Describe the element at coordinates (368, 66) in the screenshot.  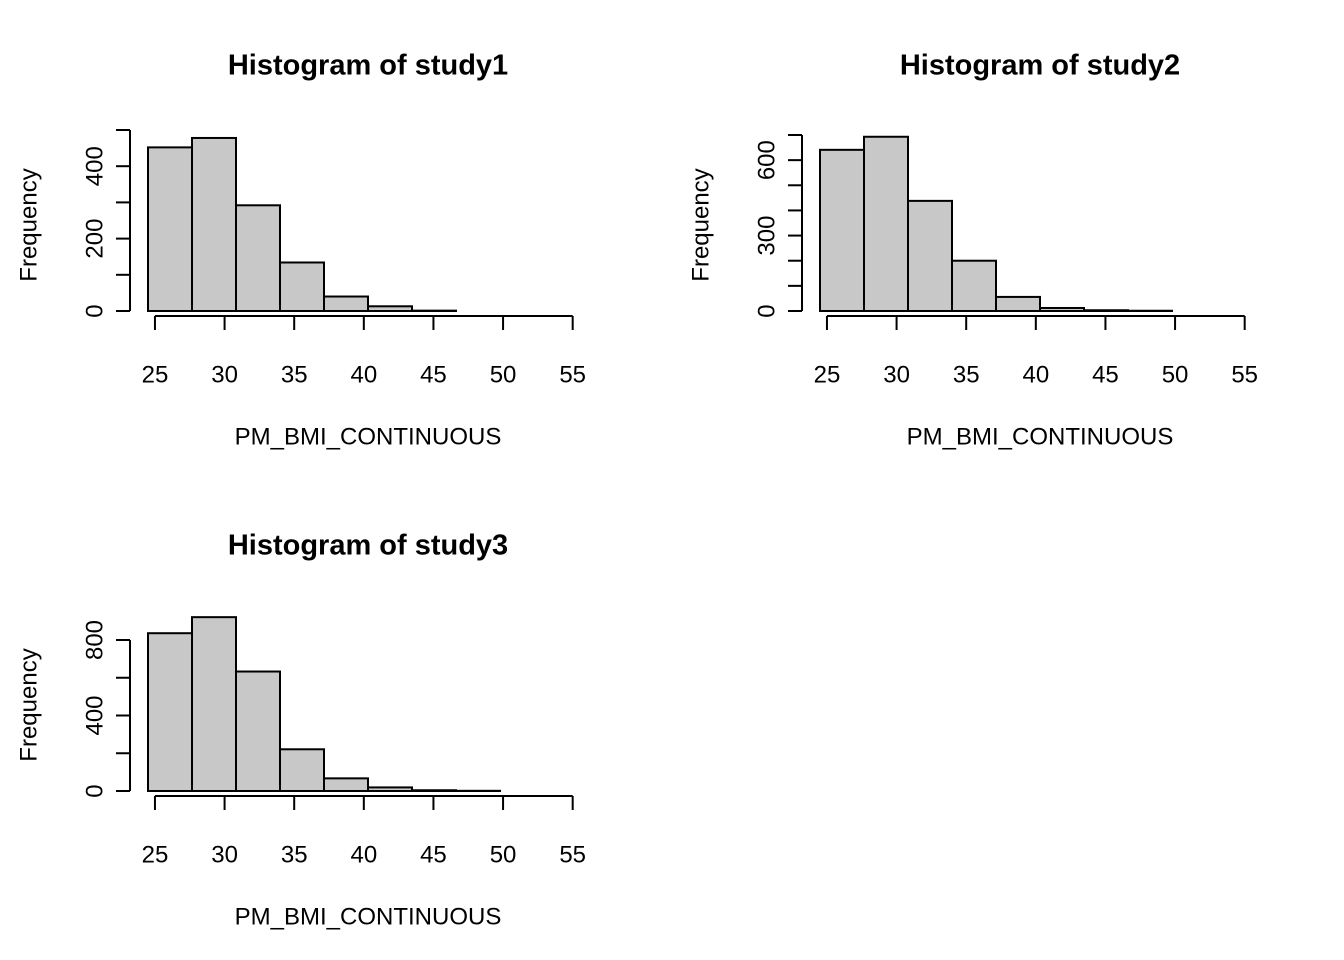
I see `chart-title: Histogram of study1` at that location.